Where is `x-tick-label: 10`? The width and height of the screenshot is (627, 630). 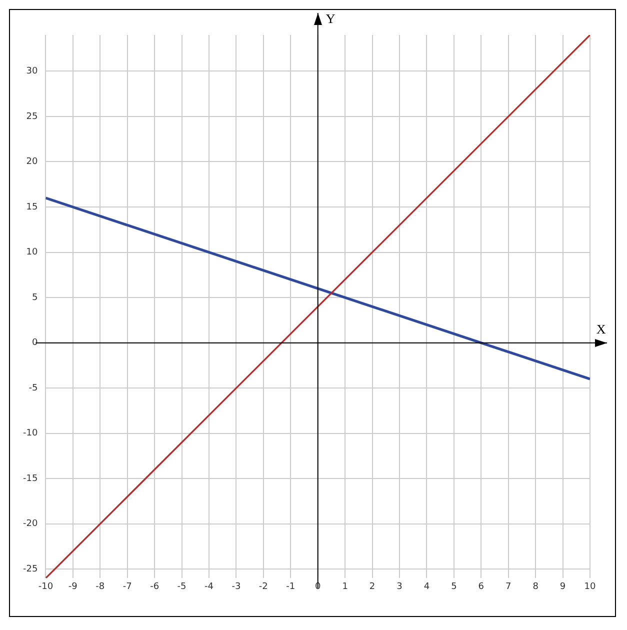 x-tick-label: 10 is located at coordinates (590, 587).